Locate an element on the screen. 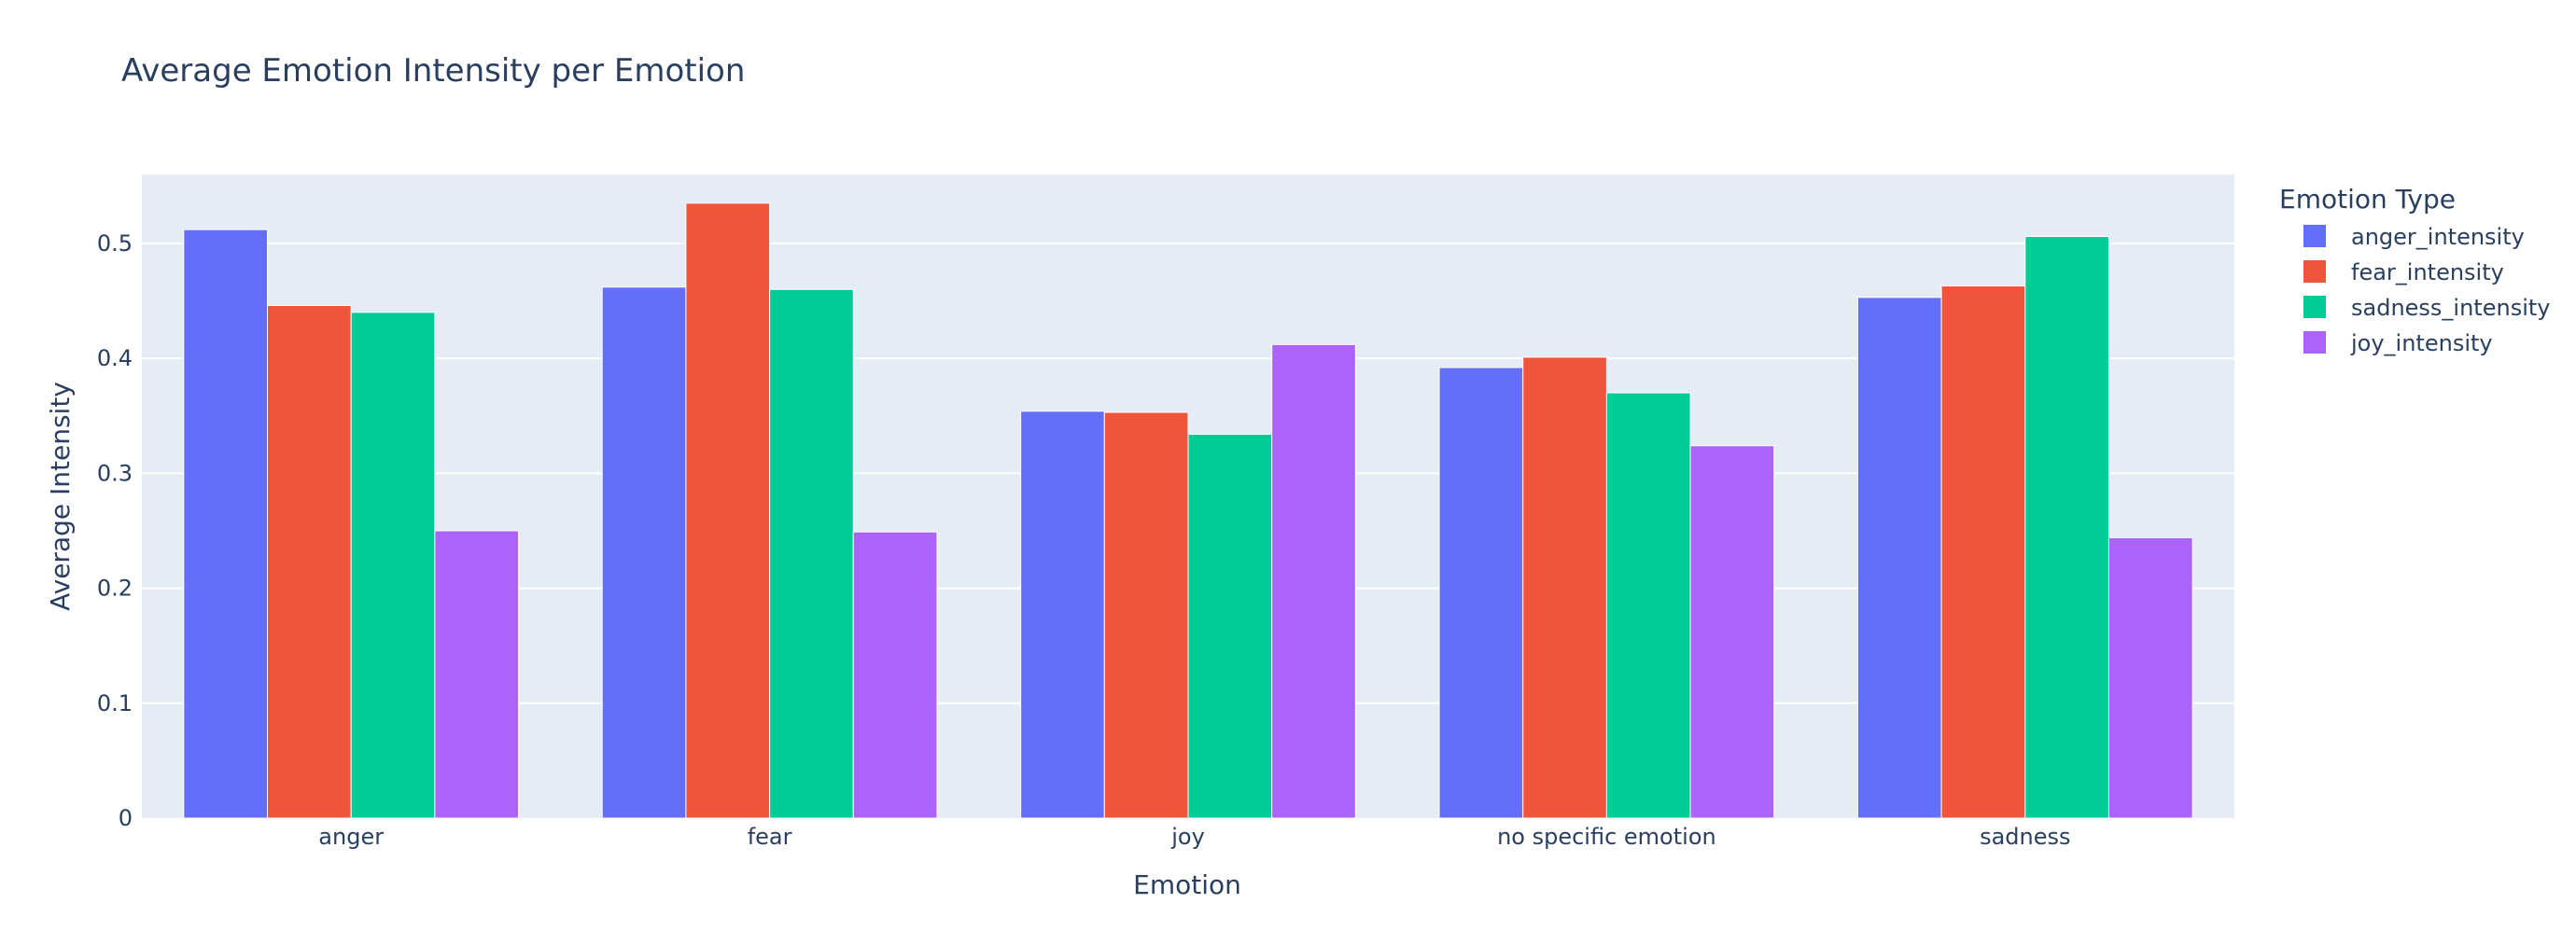  bar-joy_intensity-fear is located at coordinates (895, 675).